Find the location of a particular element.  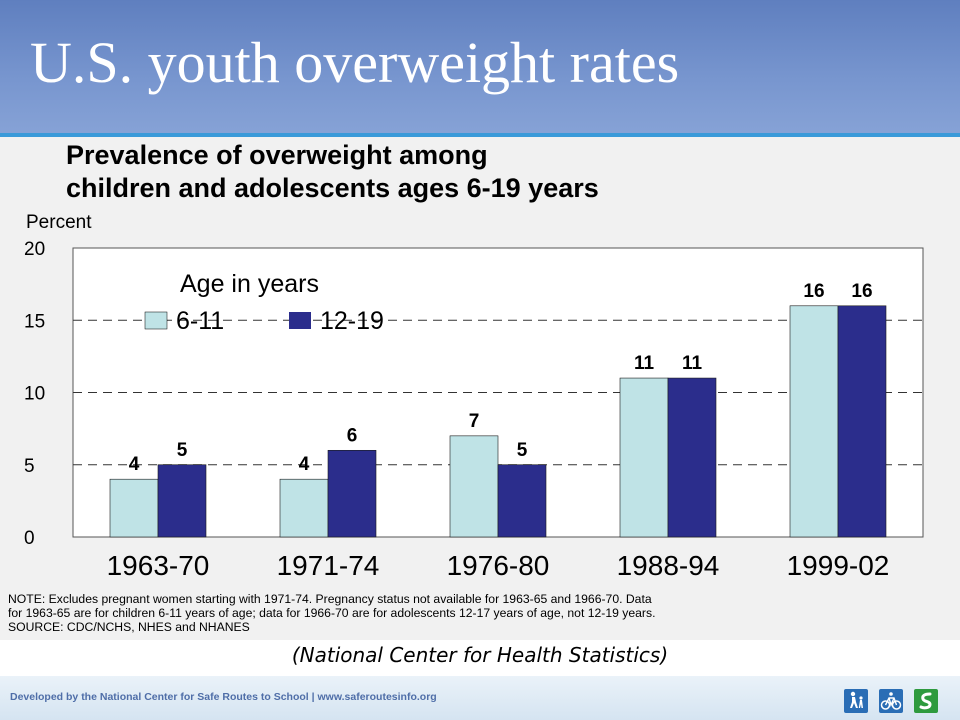

header-divider is located at coordinates (480, 135).